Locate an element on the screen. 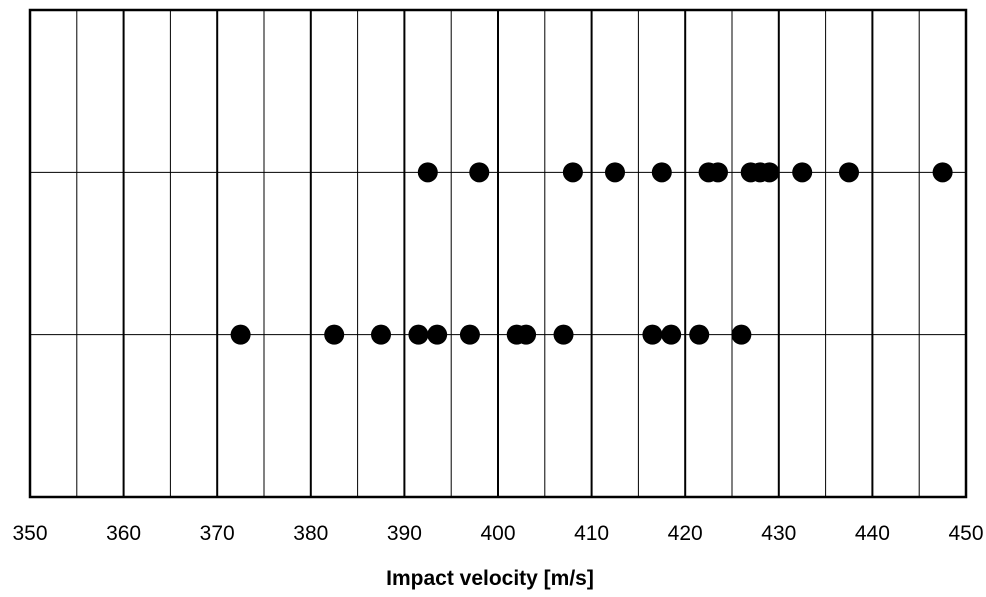 This screenshot has height=597, width=986. x-tick-labels: 350 360 370 380 390 400 410 420 430 440 450 is located at coordinates (497, 533).